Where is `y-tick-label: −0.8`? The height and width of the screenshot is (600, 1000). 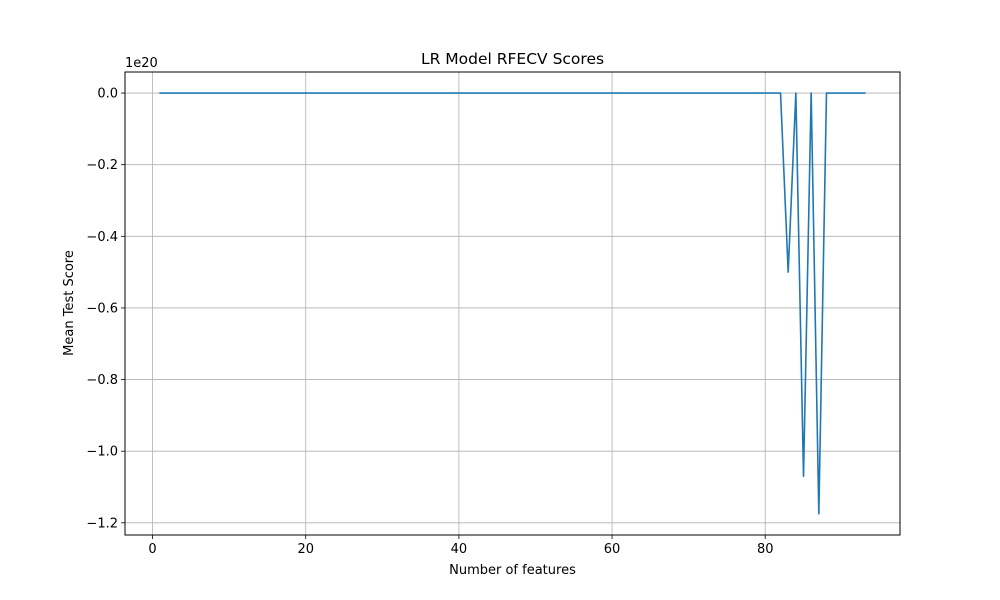
y-tick-label: −0.8 is located at coordinates (102, 380).